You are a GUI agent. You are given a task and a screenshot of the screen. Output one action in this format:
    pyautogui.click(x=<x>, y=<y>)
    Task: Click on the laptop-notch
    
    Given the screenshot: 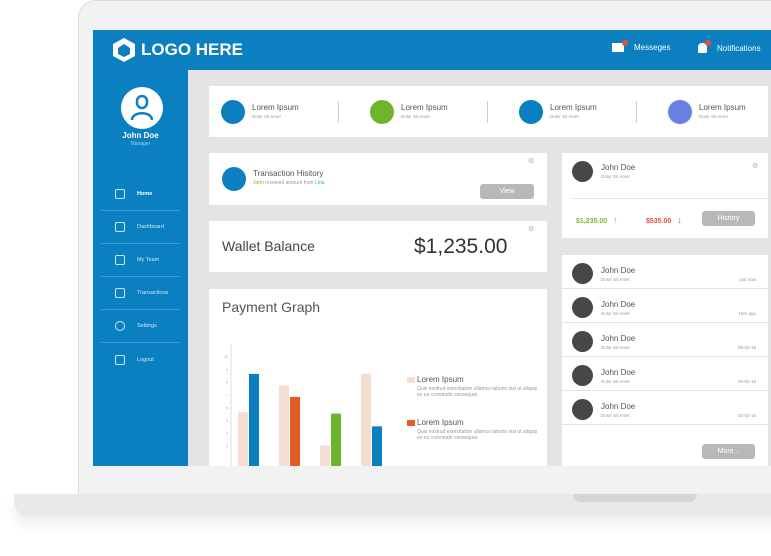 What is the action you would take?
    pyautogui.click(x=635, y=498)
    